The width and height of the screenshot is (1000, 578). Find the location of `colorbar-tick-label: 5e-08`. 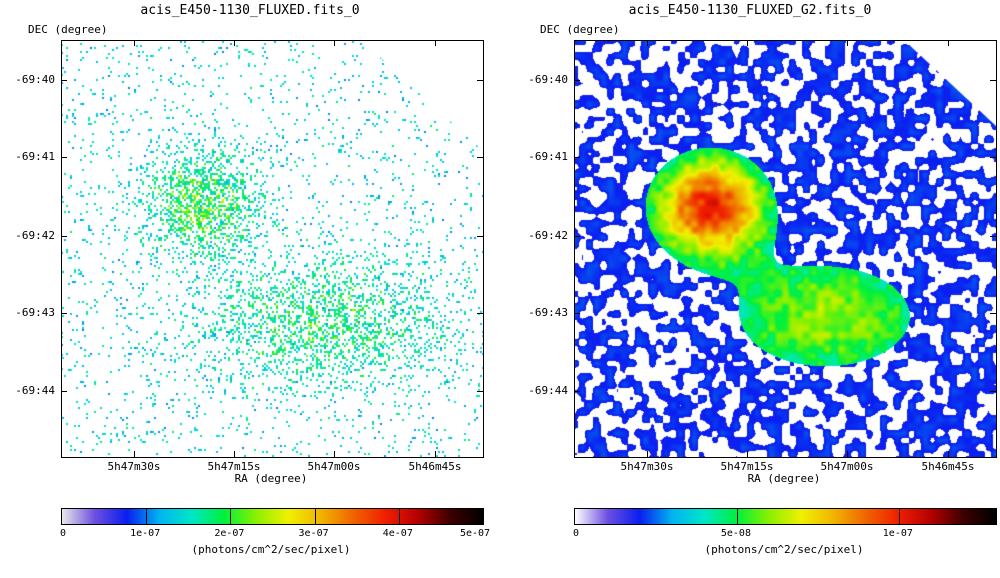

colorbar-tick-label: 5e-08 is located at coordinates (735, 533).